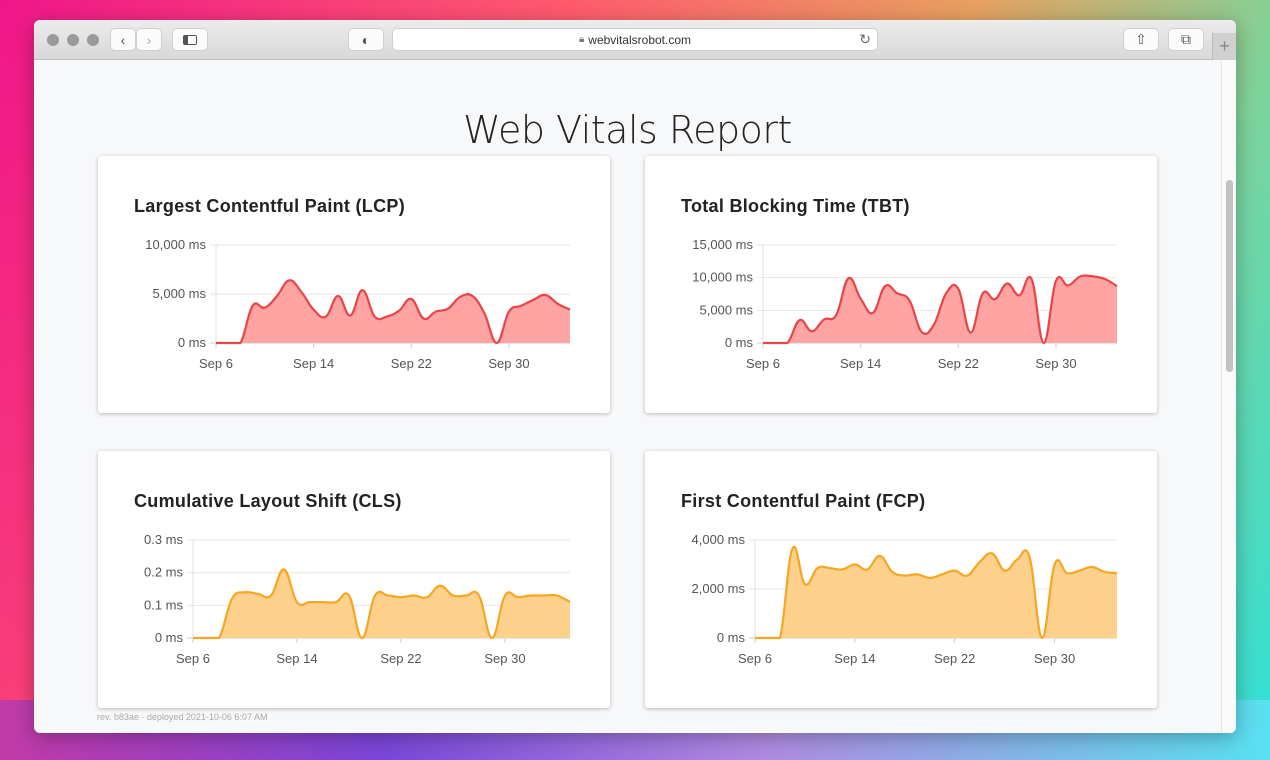 This screenshot has width=1270, height=760. I want to click on back-button: ‹, so click(123, 39).